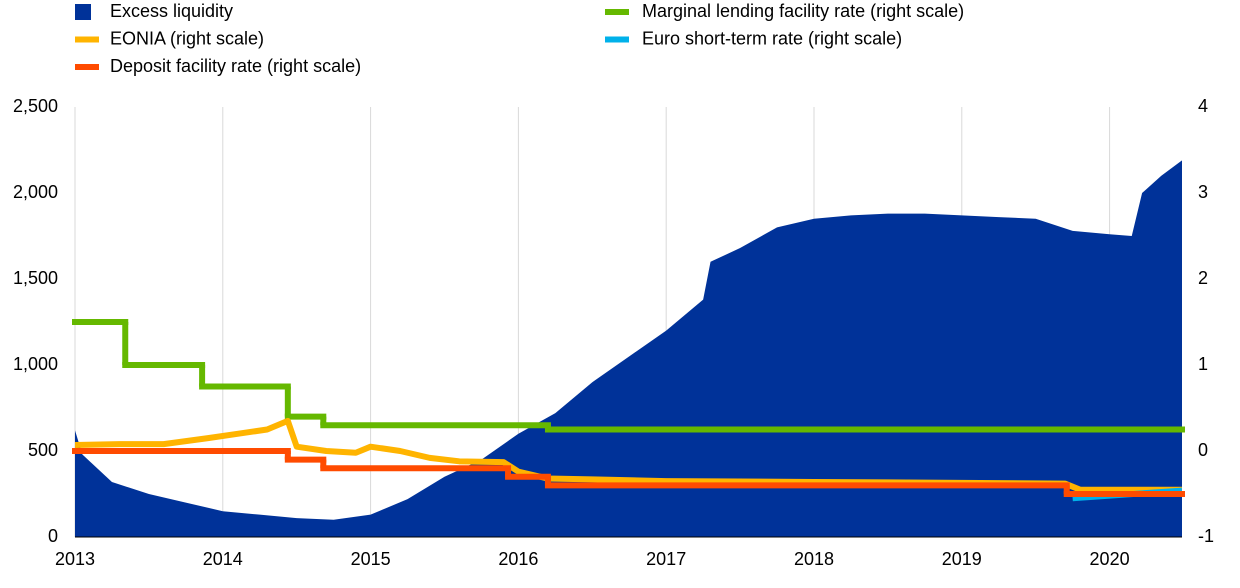 Image resolution: width=1240 pixels, height=588 pixels. Describe the element at coordinates (1203, 192) in the screenshot. I see `y2-tick-label: 3` at that location.